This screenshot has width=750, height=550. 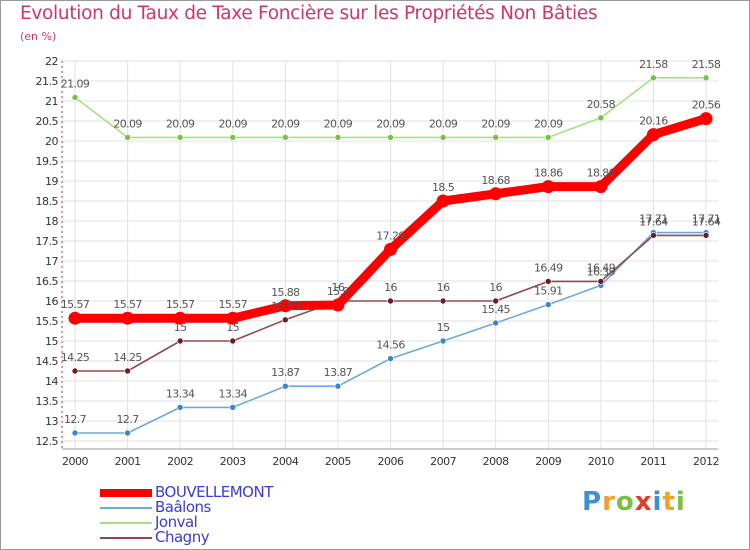 I want to click on data-label: 14.56, so click(x=390, y=345).